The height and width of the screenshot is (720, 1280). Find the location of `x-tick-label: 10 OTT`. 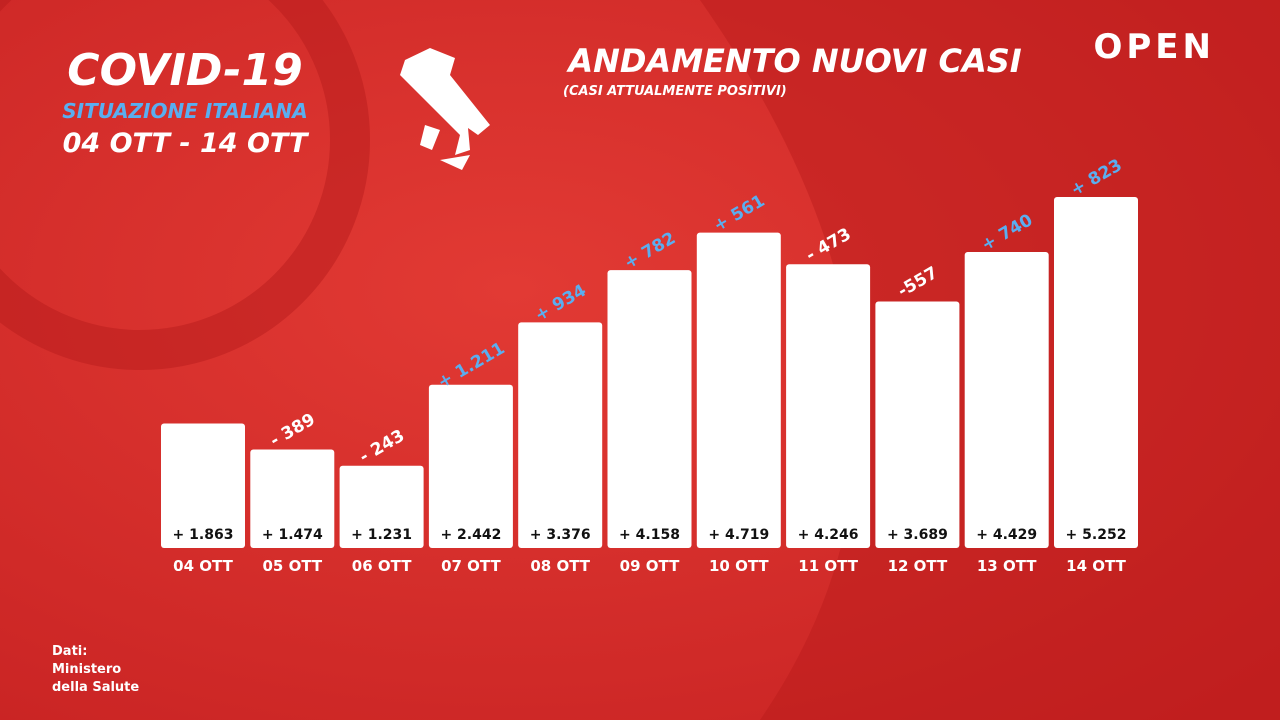

x-tick-label: 10 OTT is located at coordinates (739, 566).